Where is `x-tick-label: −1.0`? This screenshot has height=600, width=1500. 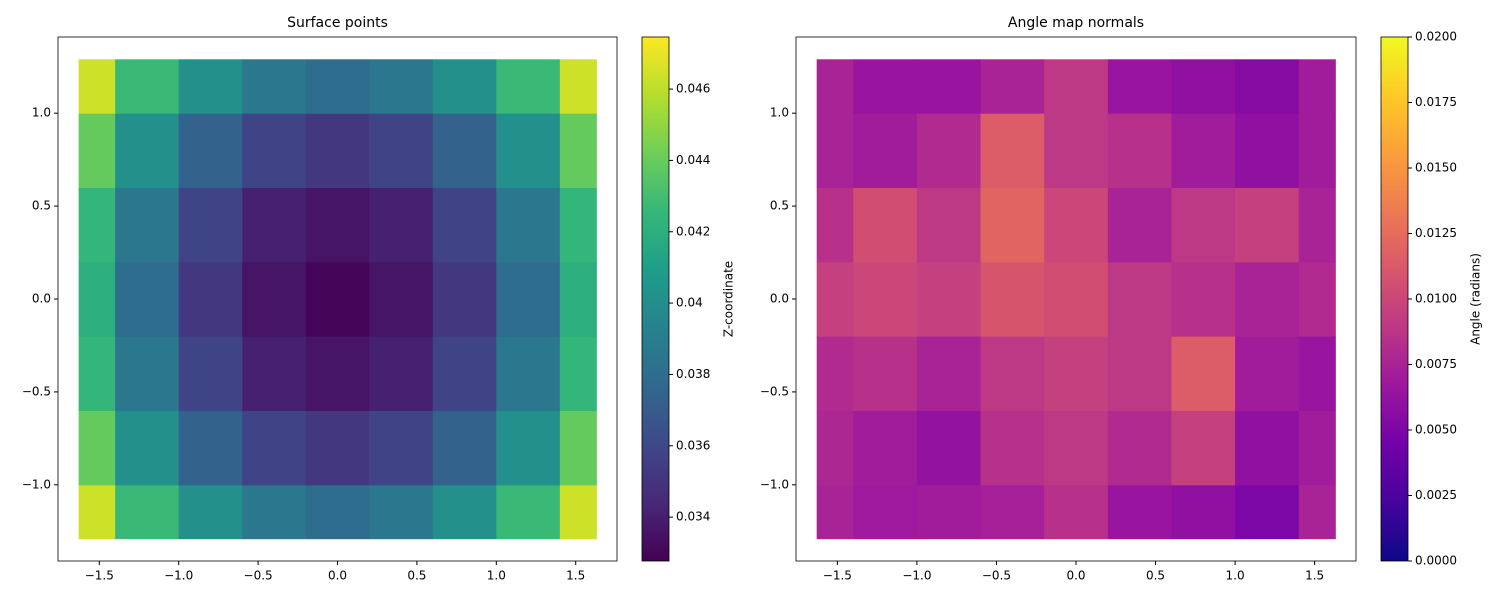
x-tick-label: −1.0 is located at coordinates (916, 576).